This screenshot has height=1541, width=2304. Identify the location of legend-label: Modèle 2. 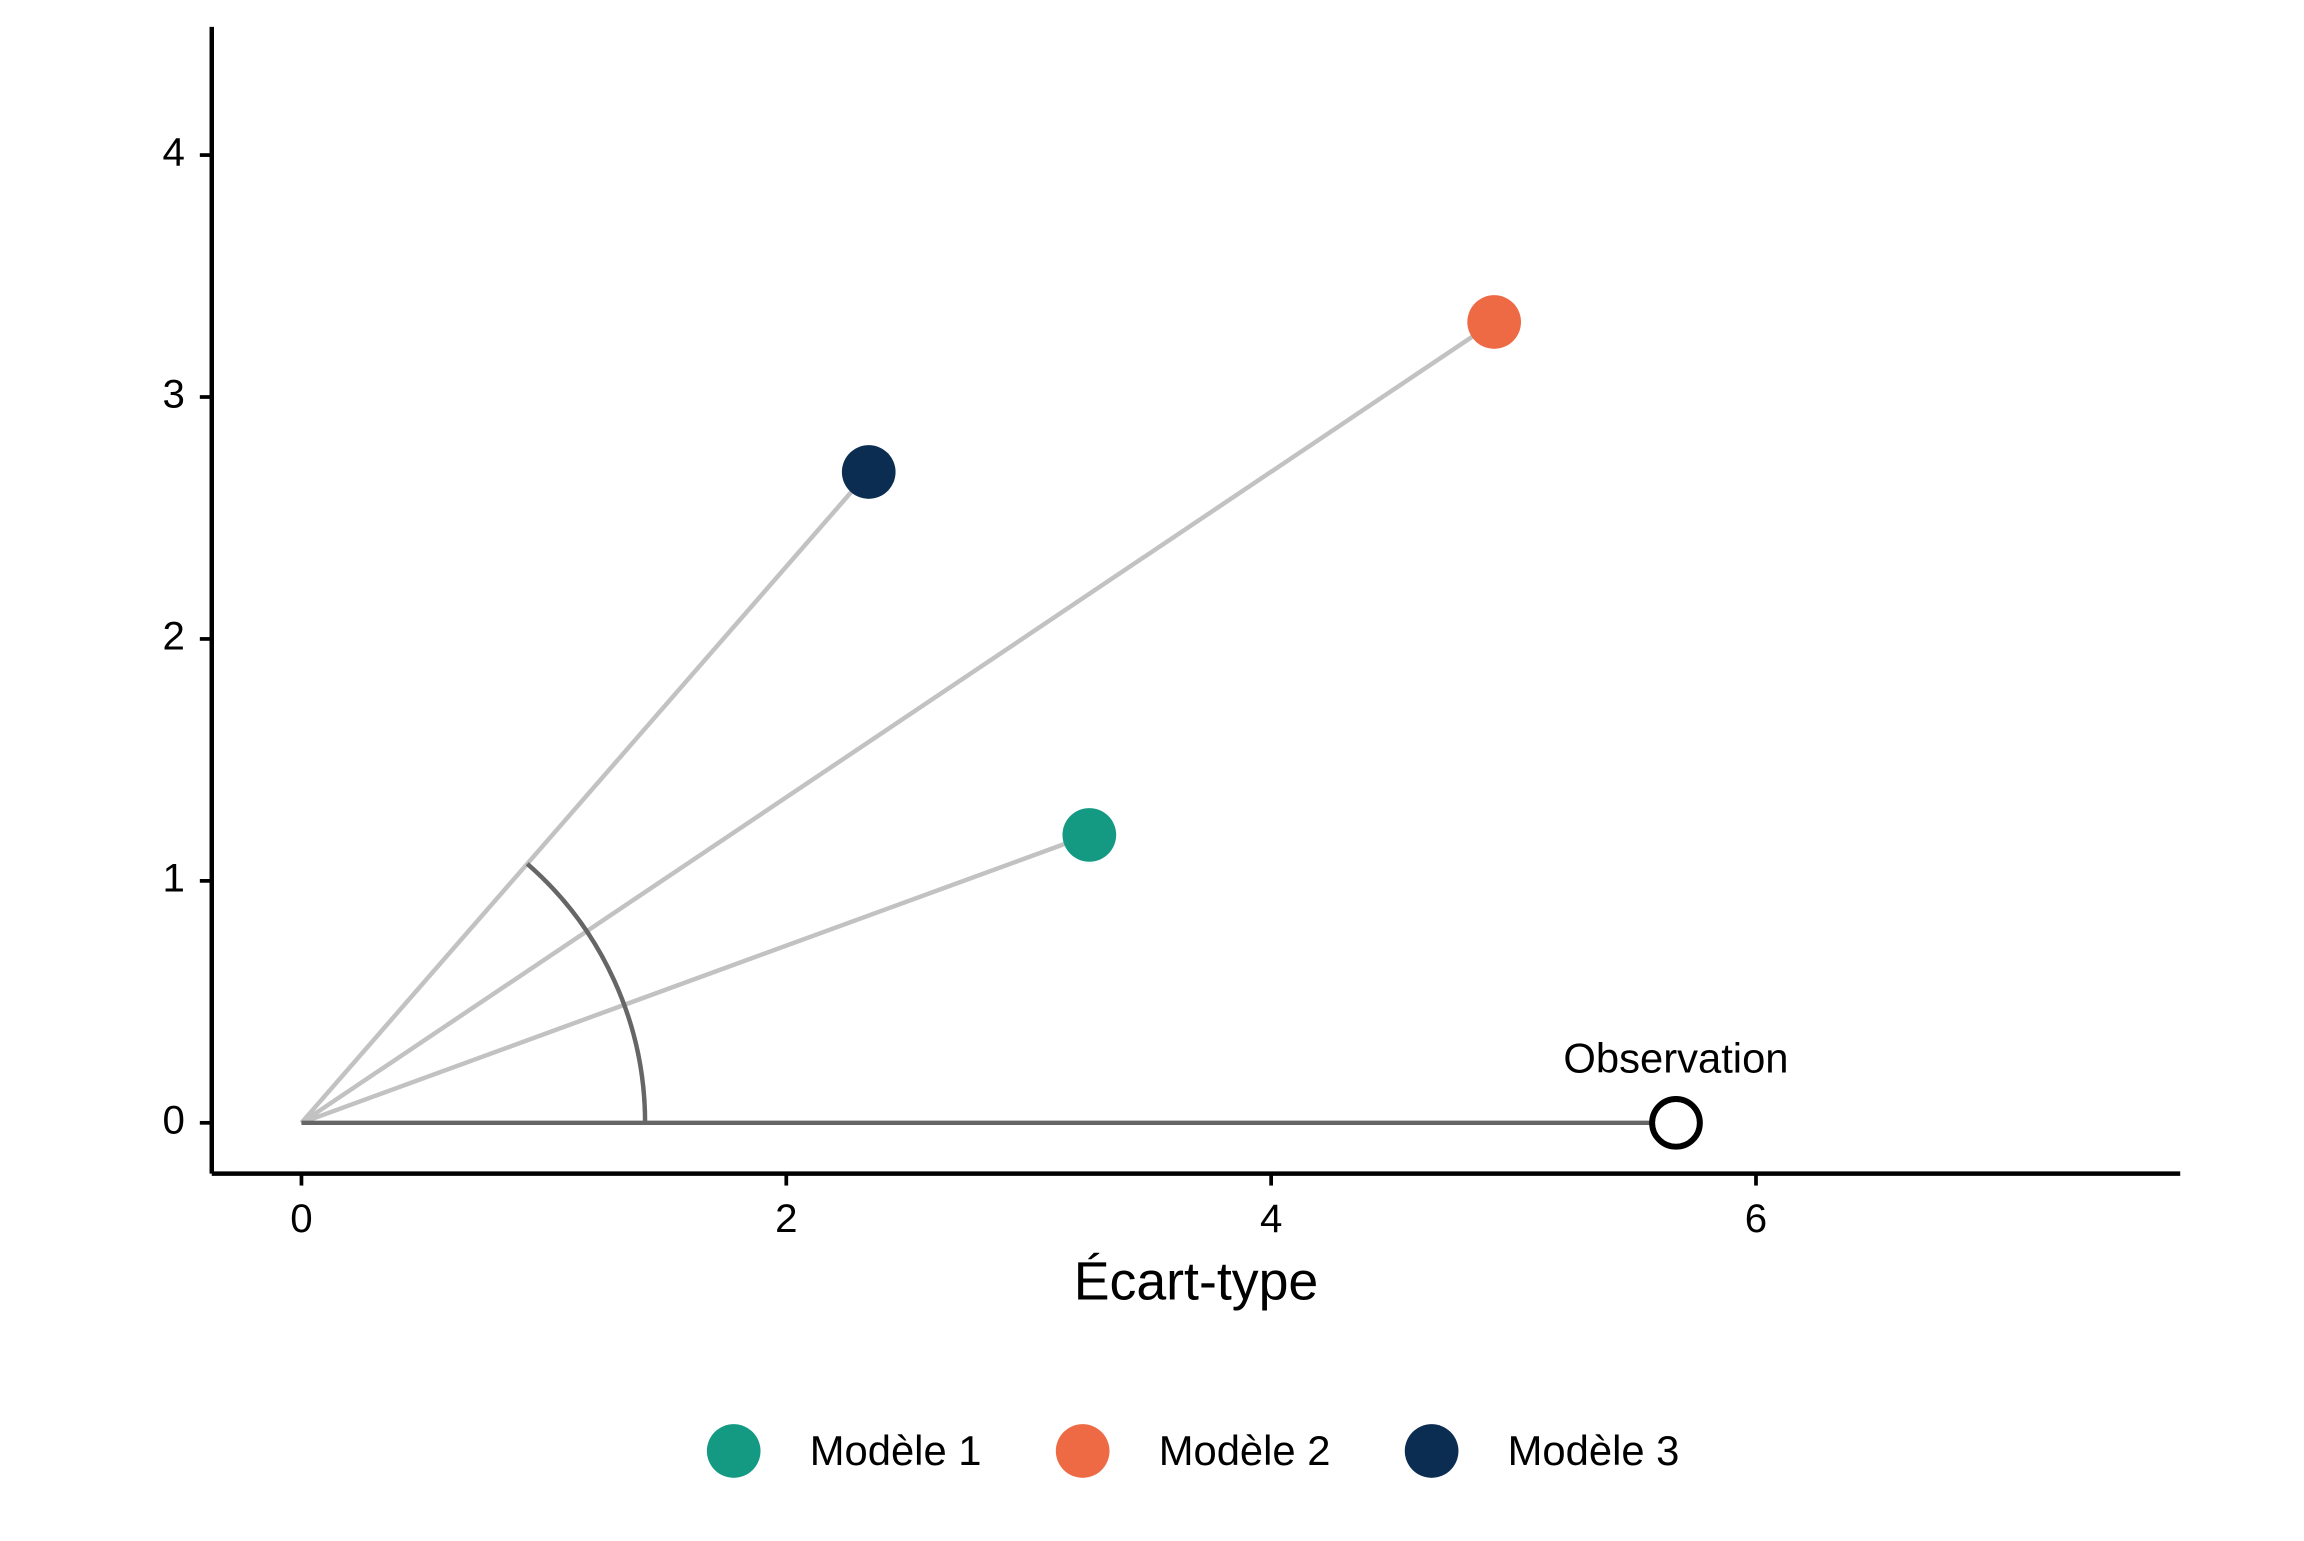
(1245, 1450).